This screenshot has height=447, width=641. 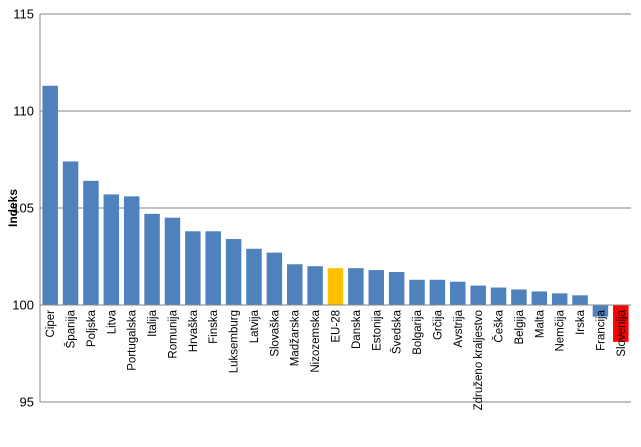 What do you see at coordinates (255, 326) in the screenshot?
I see `category-label: Latvija` at bounding box center [255, 326].